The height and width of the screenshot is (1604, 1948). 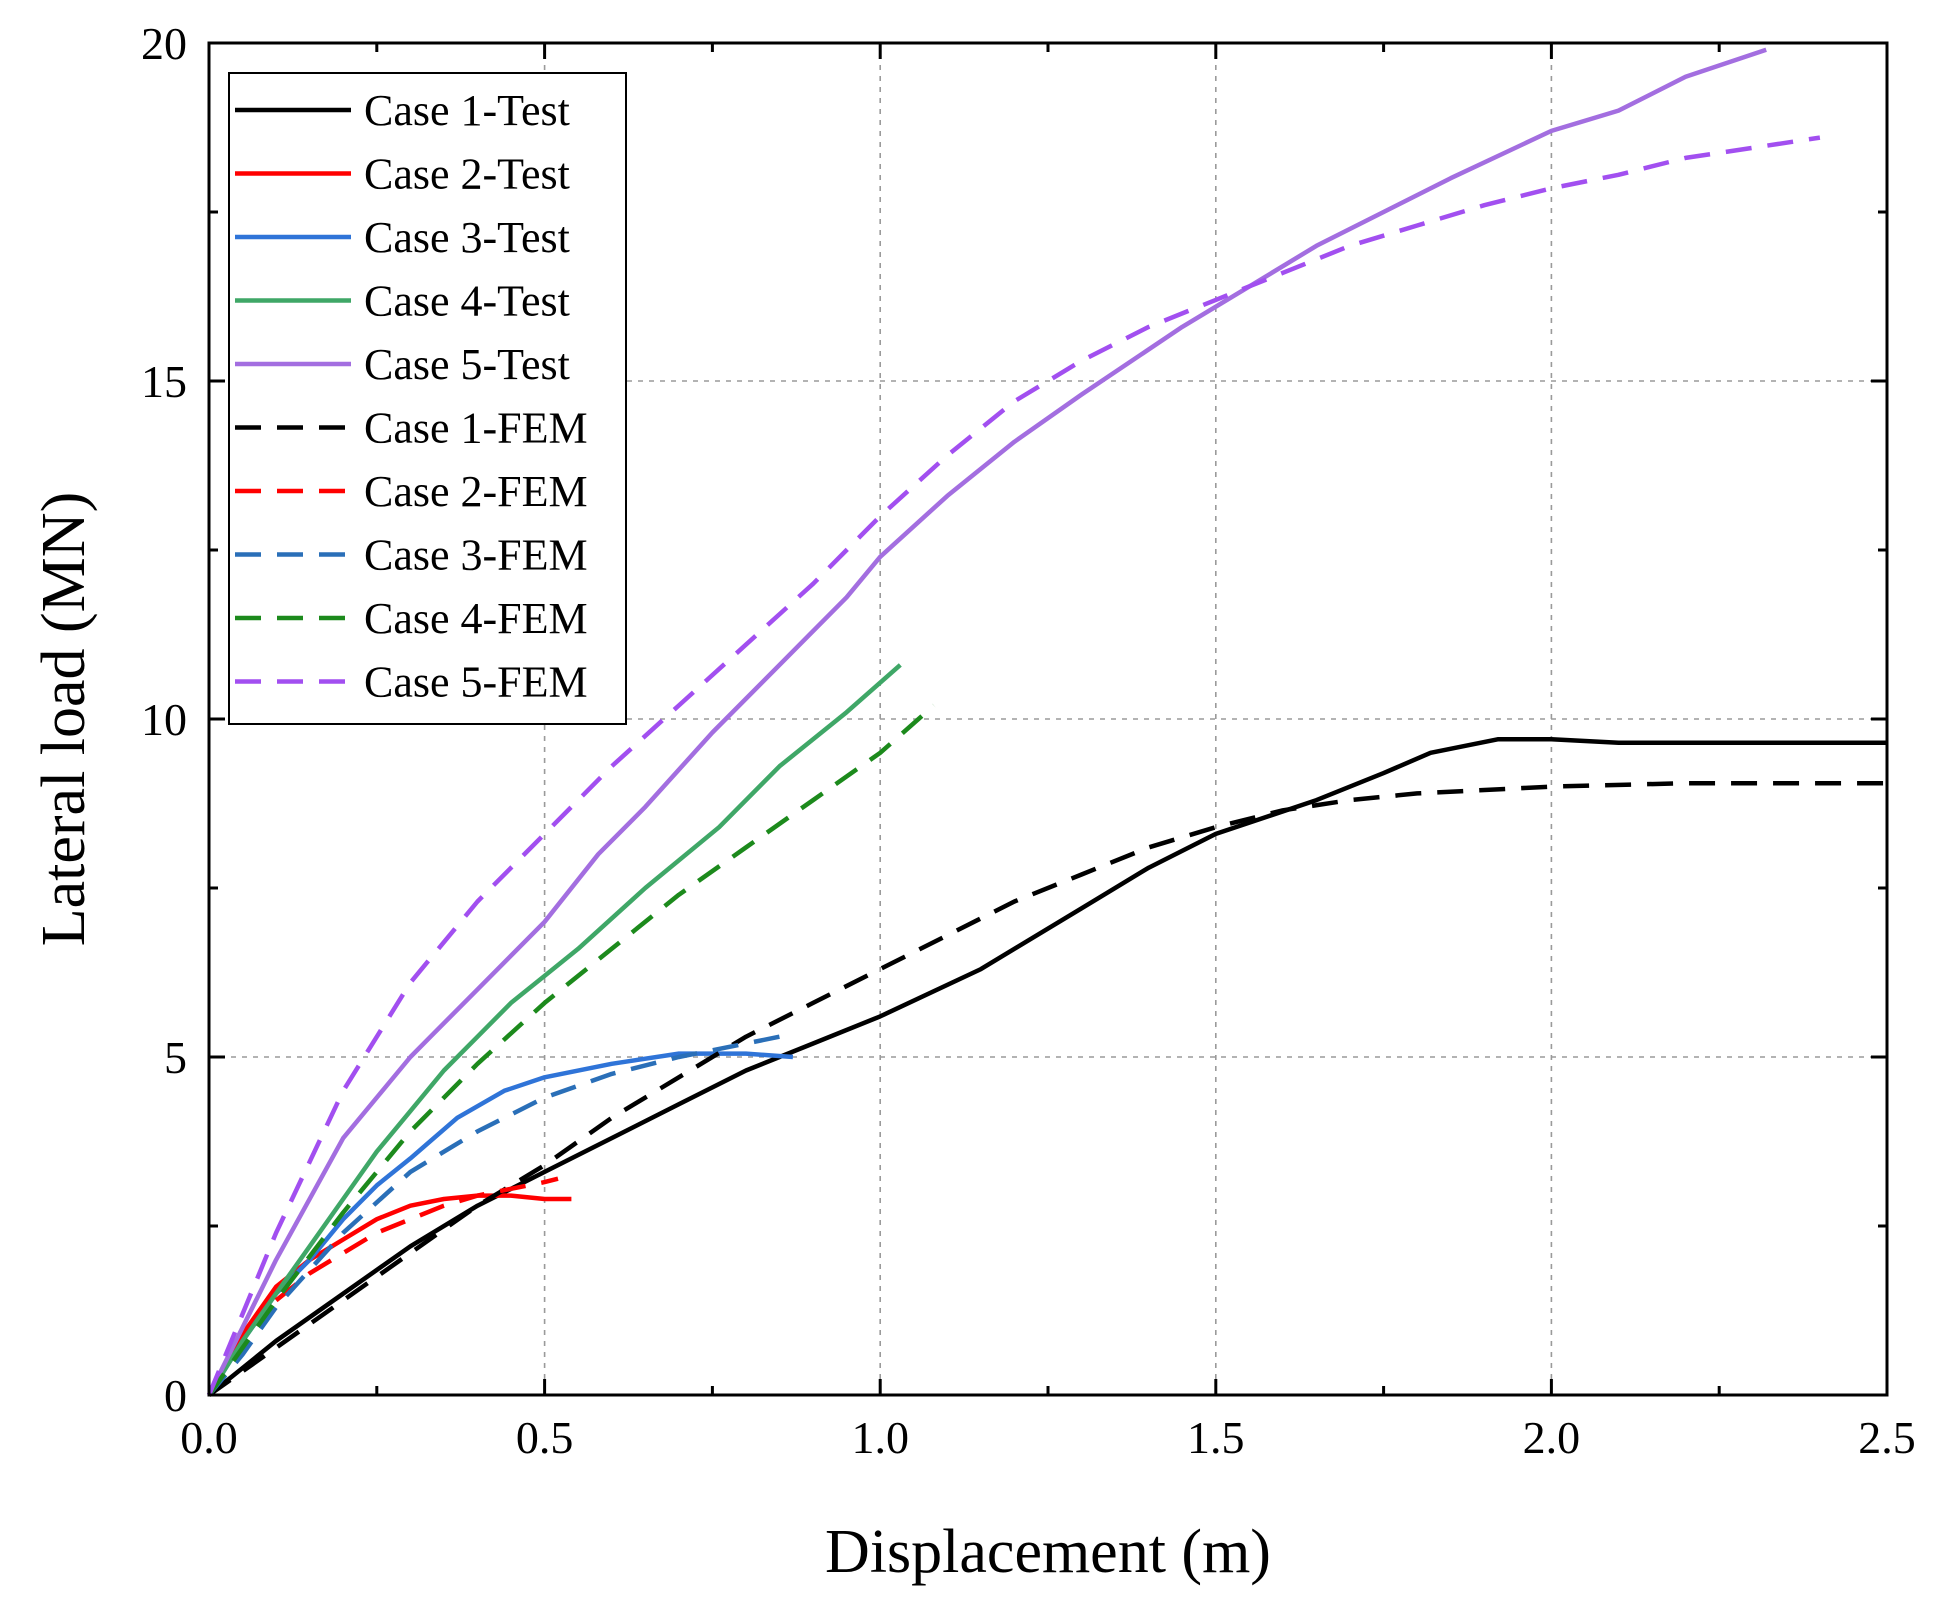 What do you see at coordinates (476, 618) in the screenshot?
I see `legend-label: Case 4-FEM` at bounding box center [476, 618].